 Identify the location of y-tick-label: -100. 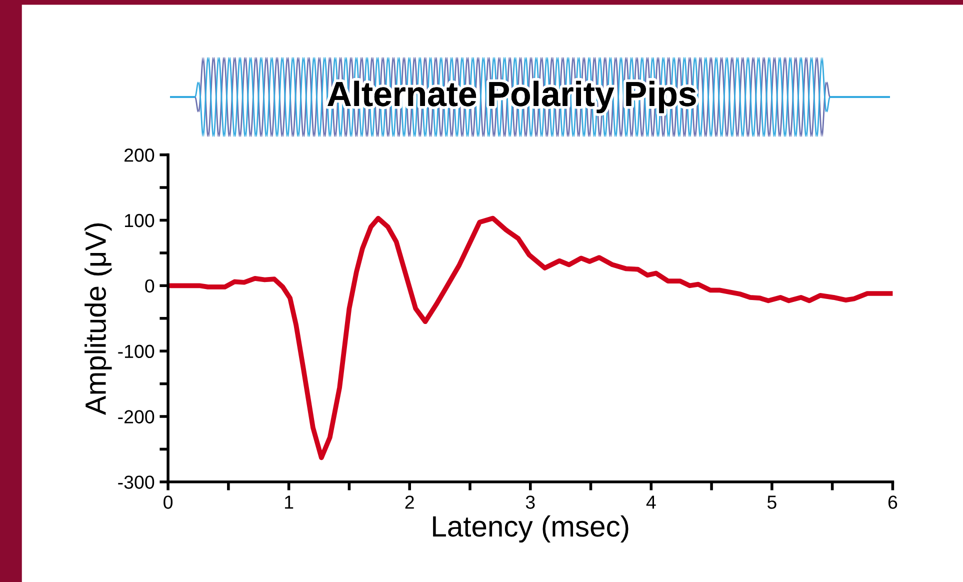
(136, 351).